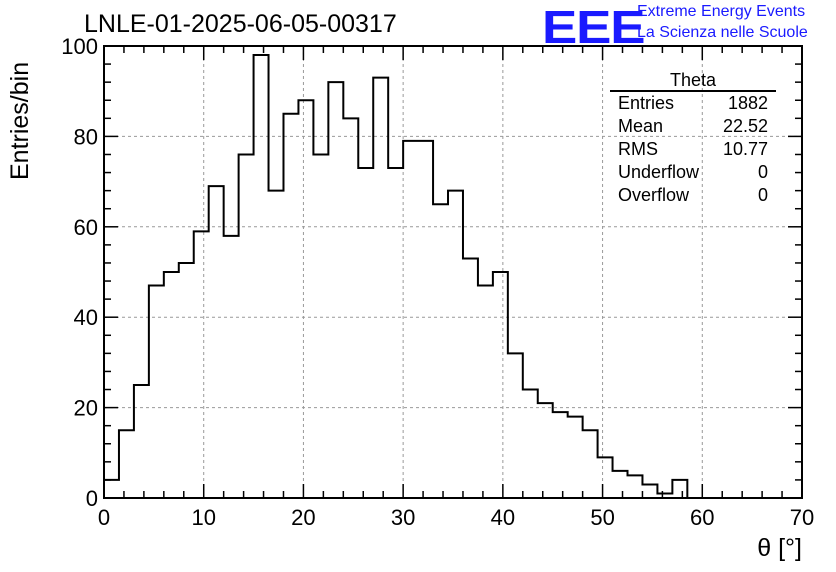 This screenshot has width=836, height=572. Describe the element at coordinates (747, 103) in the screenshot. I see `stats-value: 1882` at that location.